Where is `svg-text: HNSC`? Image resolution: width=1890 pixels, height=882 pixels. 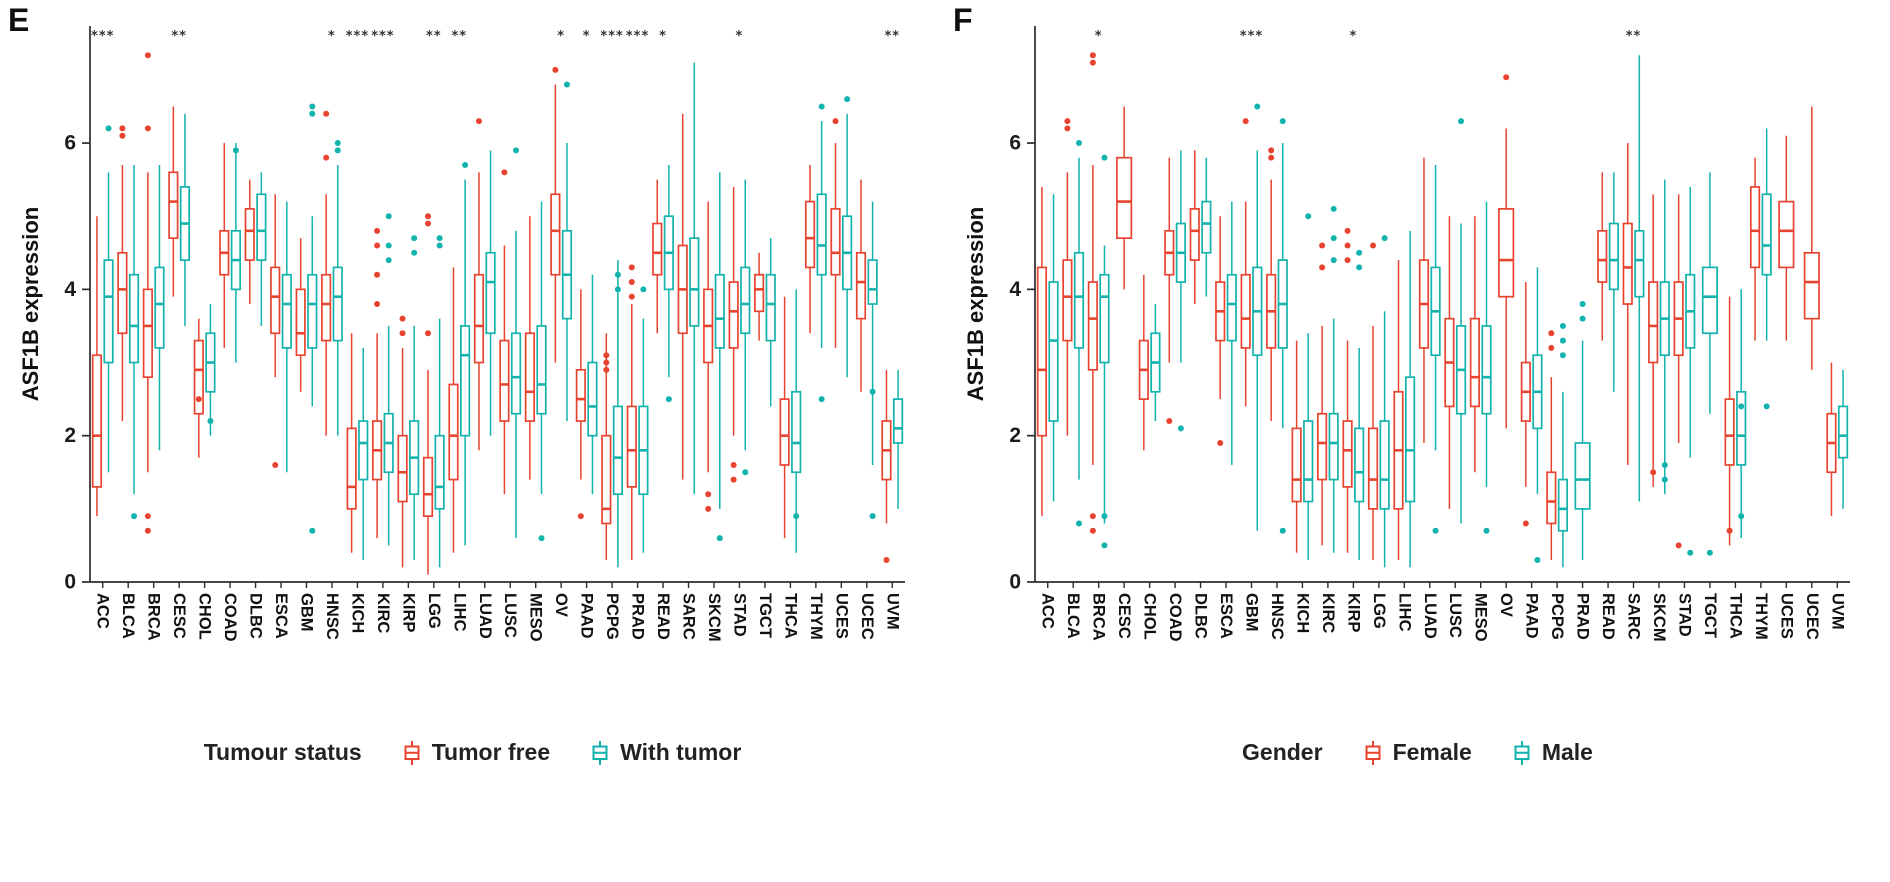
svg-text: HNSC is located at coordinates (1277, 616).